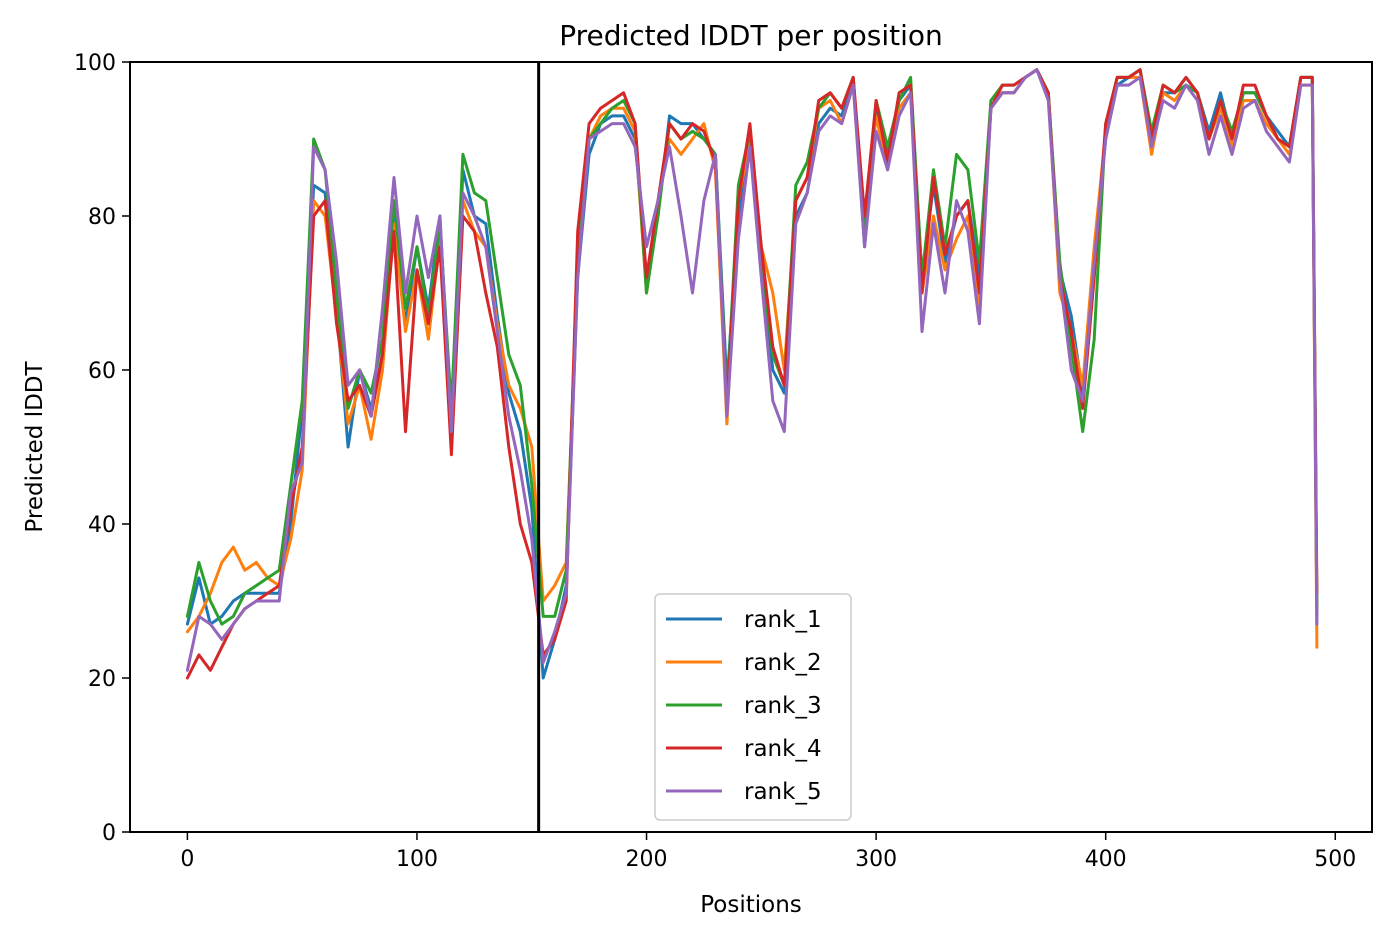  Describe the element at coordinates (751, 905) in the screenshot. I see `x-axis-label: Positions` at that location.